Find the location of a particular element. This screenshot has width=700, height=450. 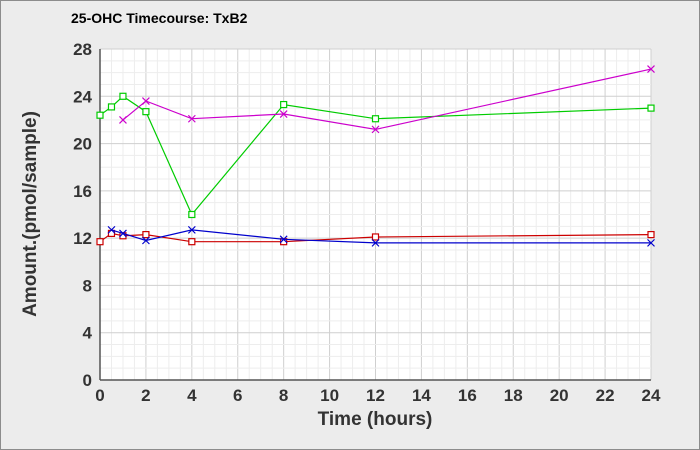

chart-title: 25-OHC Timecourse: TxB2 is located at coordinates (159, 18).